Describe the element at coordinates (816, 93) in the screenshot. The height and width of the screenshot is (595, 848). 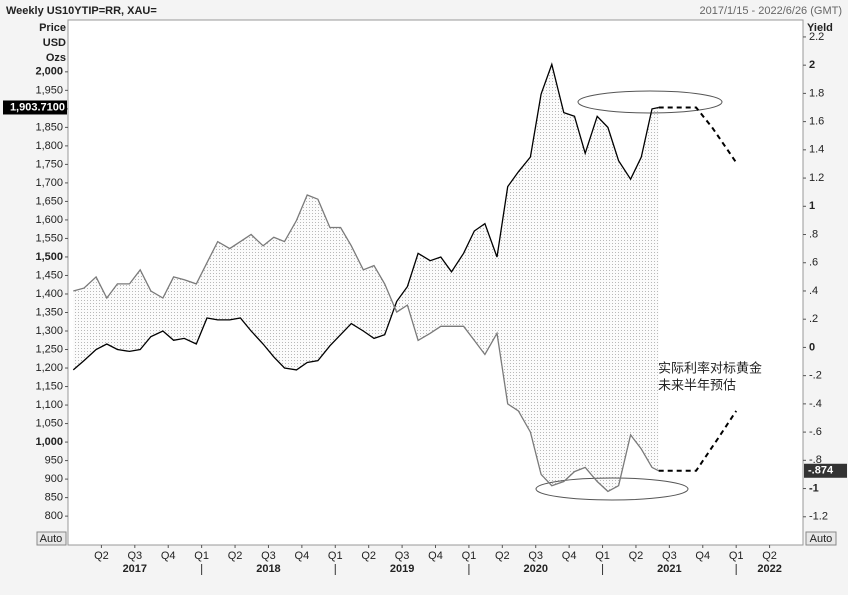
I see `y2-tick-label: 1.8` at that location.